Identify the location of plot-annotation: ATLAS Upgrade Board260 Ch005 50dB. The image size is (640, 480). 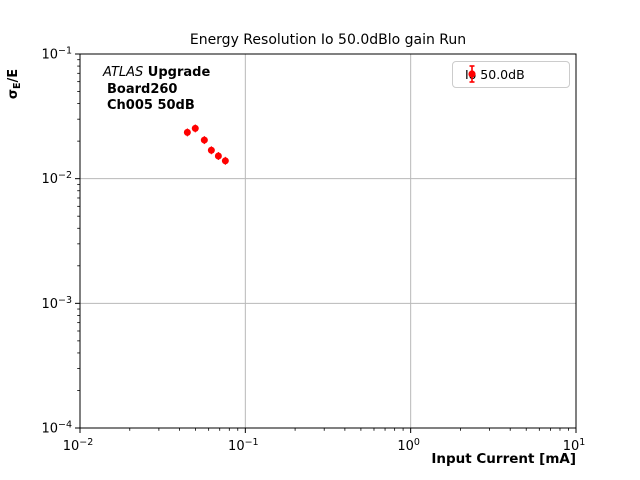
(156, 90).